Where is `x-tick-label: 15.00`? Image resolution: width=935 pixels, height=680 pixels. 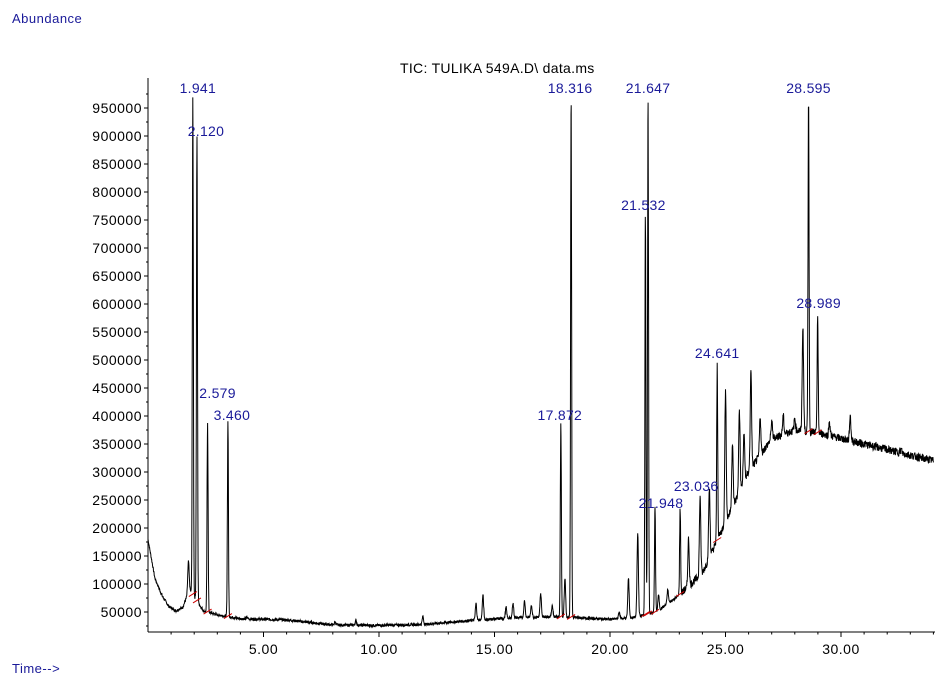
x-tick-label: 15.00 is located at coordinates (495, 649).